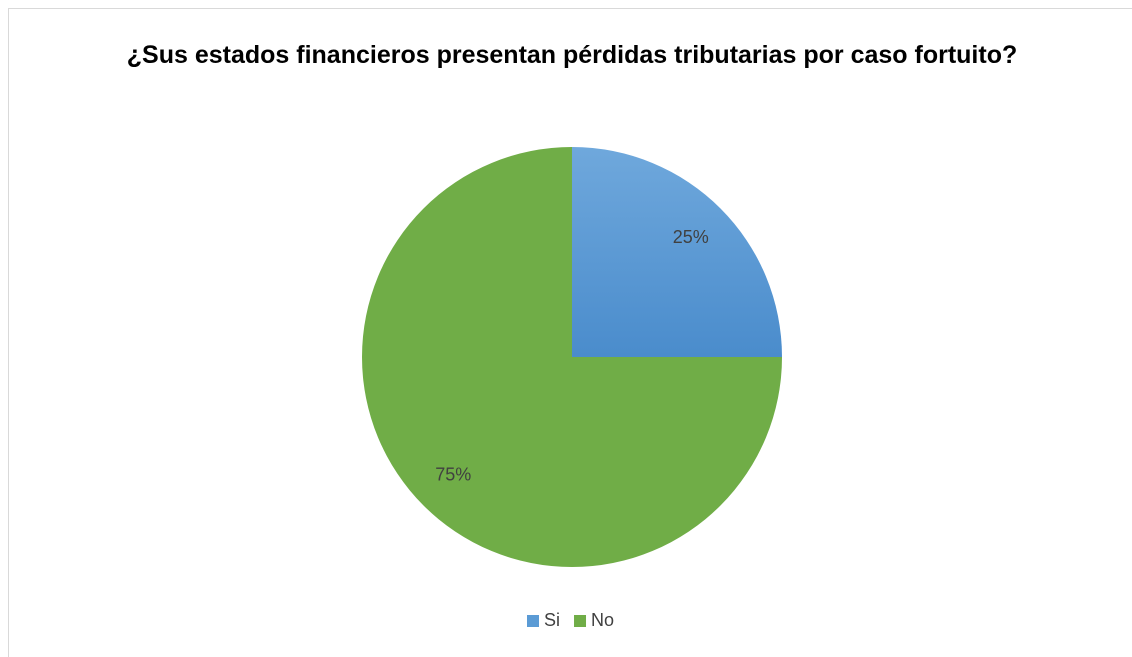  I want to click on legend-label: No, so click(602, 620).